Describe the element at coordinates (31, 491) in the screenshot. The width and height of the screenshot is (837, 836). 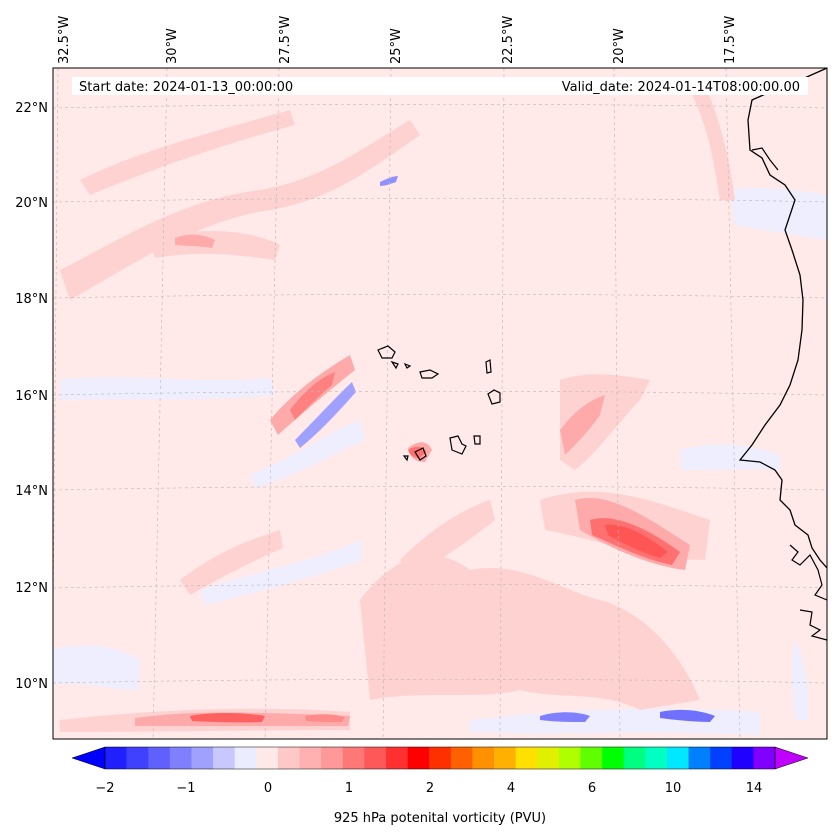
I see `lat-label: 14°N` at that location.